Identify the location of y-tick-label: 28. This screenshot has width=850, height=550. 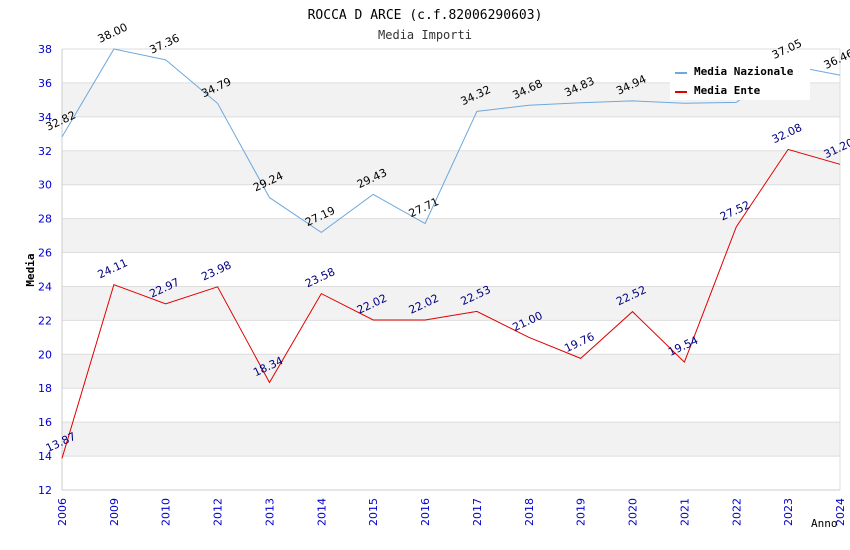
(45, 219).